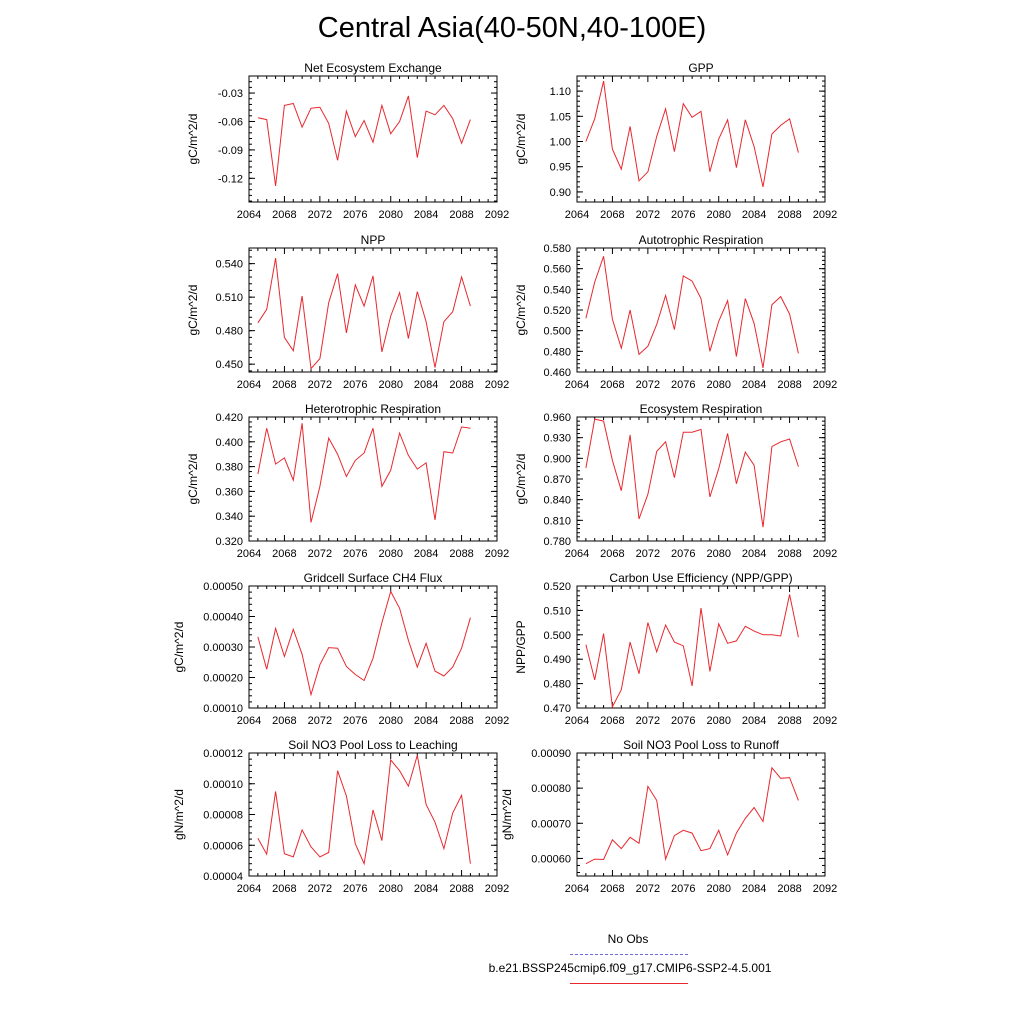 The height and width of the screenshot is (1024, 1024). What do you see at coordinates (230, 179) in the screenshot?
I see `y-tick-label: -0.12` at bounding box center [230, 179].